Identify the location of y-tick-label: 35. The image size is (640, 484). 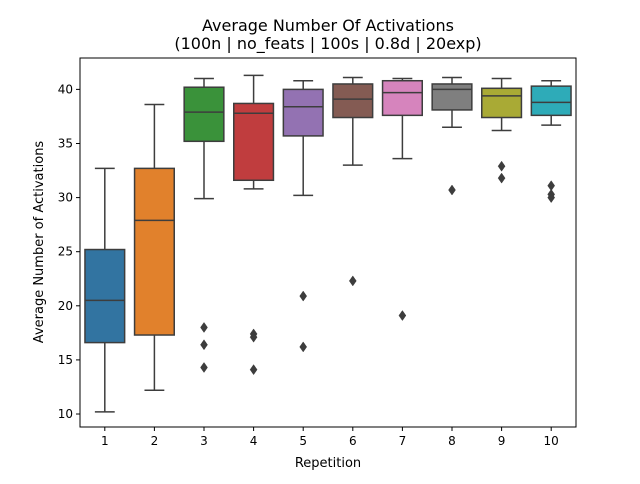
(65, 143).